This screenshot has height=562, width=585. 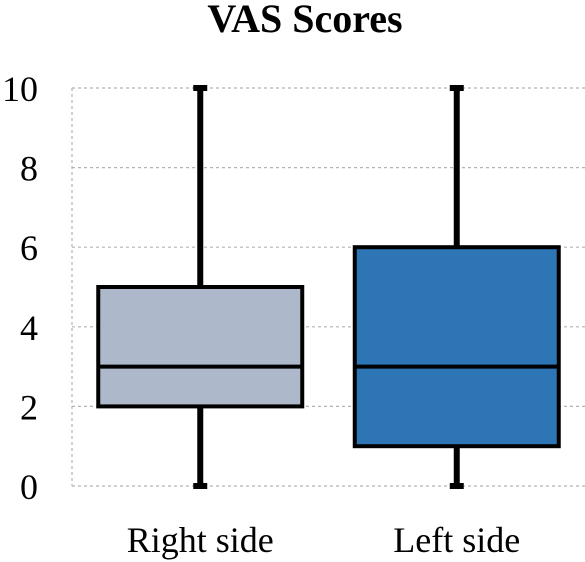 I want to click on y-tick-label: 8, so click(x=29, y=169).